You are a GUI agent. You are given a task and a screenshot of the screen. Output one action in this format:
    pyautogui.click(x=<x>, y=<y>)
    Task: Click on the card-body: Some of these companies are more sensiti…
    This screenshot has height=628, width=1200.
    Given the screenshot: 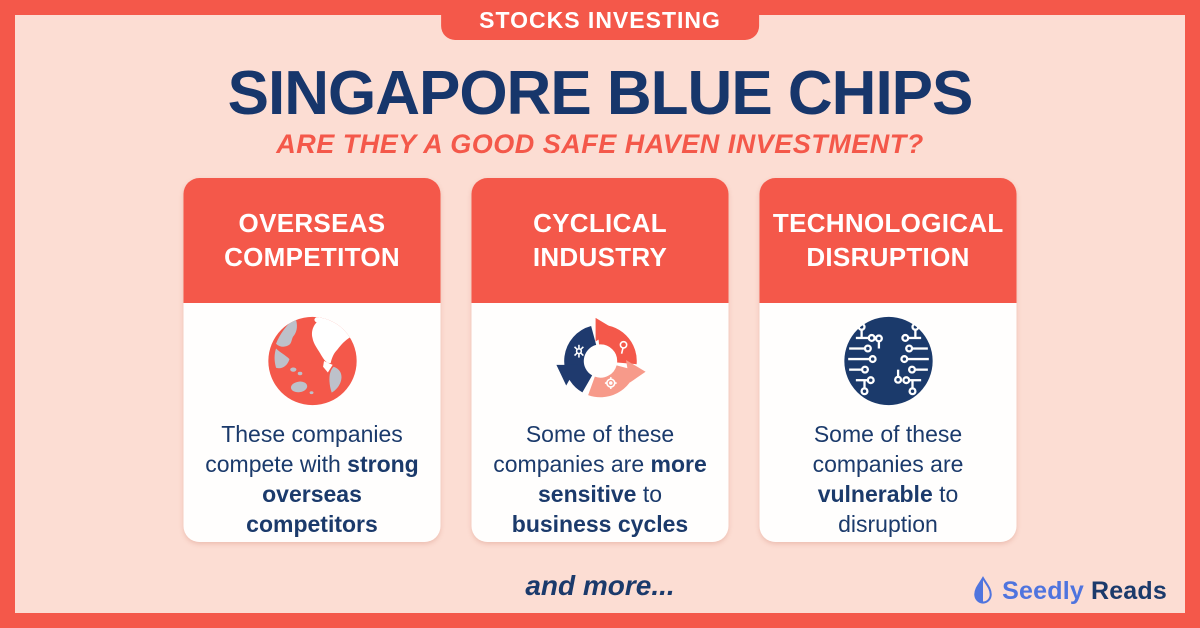 What is the action you would take?
    pyautogui.click(x=600, y=422)
    